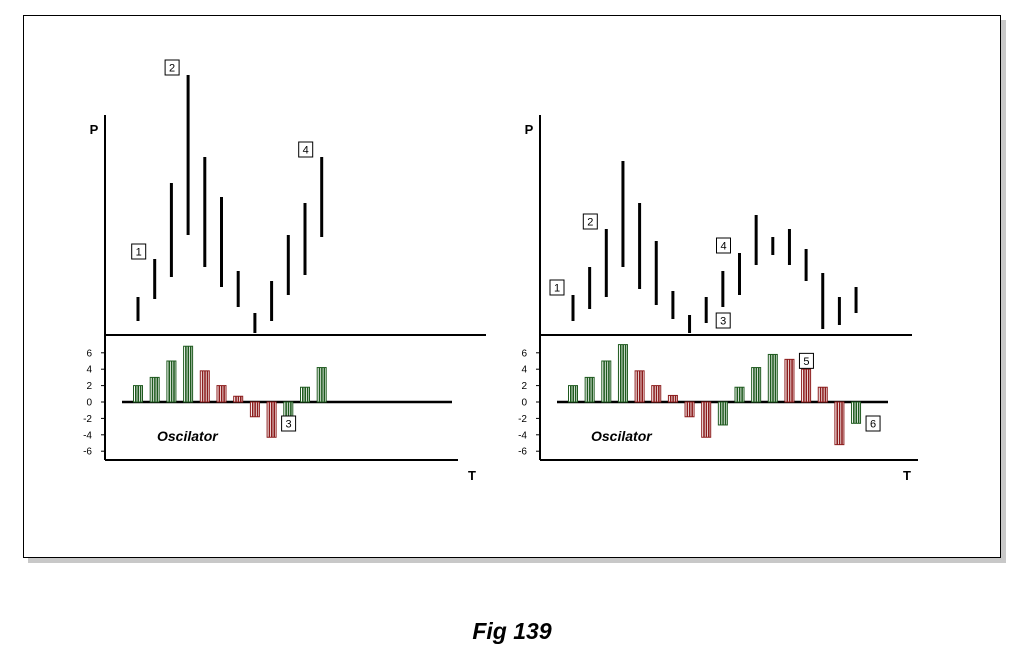 The width and height of the screenshot is (1024, 664). Describe the element at coordinates (873, 423) in the screenshot. I see `right-oscillator-marker-6-box` at that location.